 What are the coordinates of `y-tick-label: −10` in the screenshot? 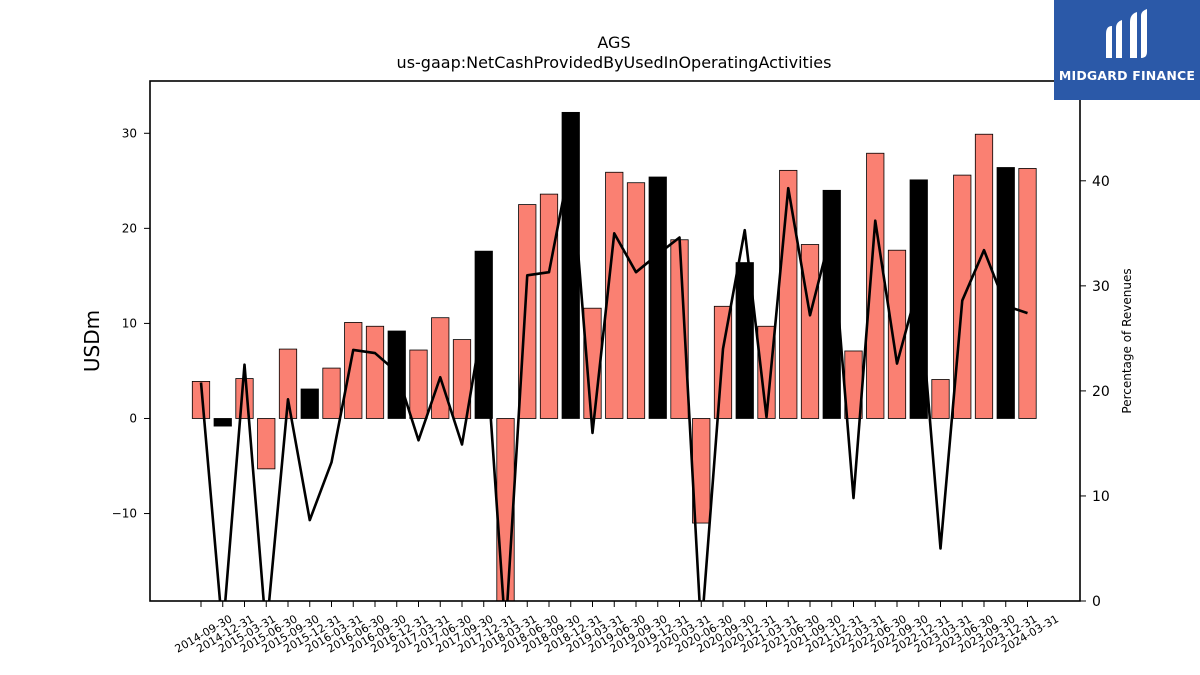 It's located at (124, 514).